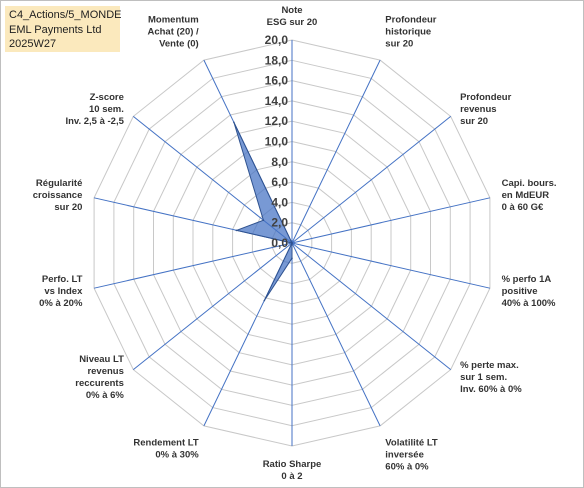  I want to click on axis-label: Ratio Sharpe 0 à 2, so click(292, 470).